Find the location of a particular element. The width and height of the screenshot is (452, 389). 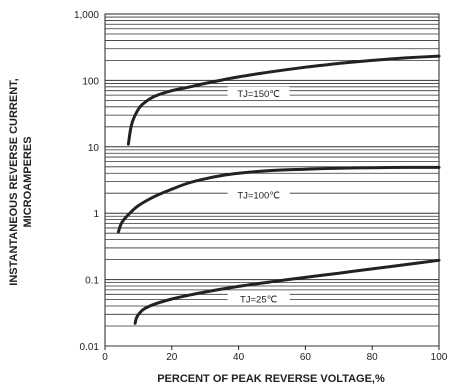

y-tick-label: 100 is located at coordinates (90, 81).